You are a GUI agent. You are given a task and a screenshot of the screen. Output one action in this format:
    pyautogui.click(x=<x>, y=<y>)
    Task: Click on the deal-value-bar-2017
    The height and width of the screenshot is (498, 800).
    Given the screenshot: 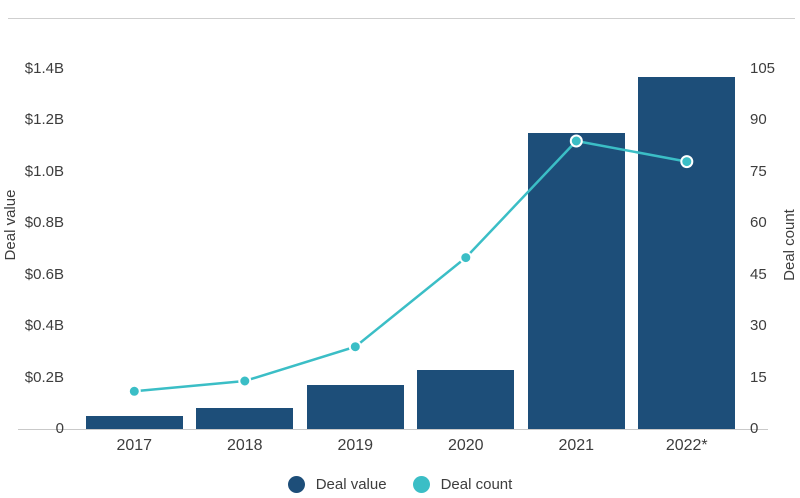 What is the action you would take?
    pyautogui.click(x=134, y=422)
    